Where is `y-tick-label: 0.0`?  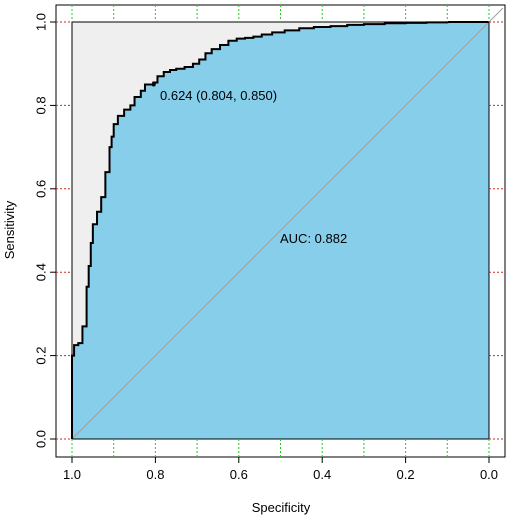
y-tick-label: 0.0 is located at coordinates (40, 439).